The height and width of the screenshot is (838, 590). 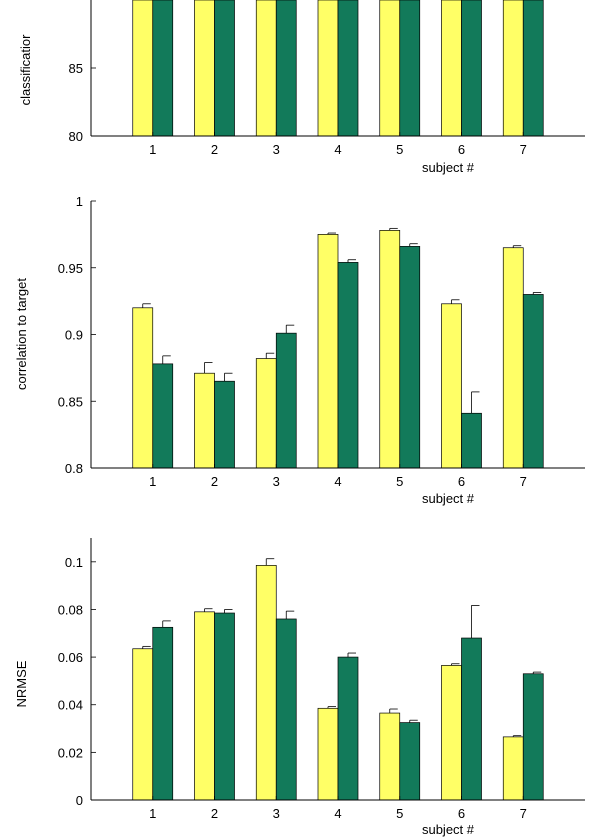 I want to click on y-tick-label: 0.8, so click(x=74, y=468).